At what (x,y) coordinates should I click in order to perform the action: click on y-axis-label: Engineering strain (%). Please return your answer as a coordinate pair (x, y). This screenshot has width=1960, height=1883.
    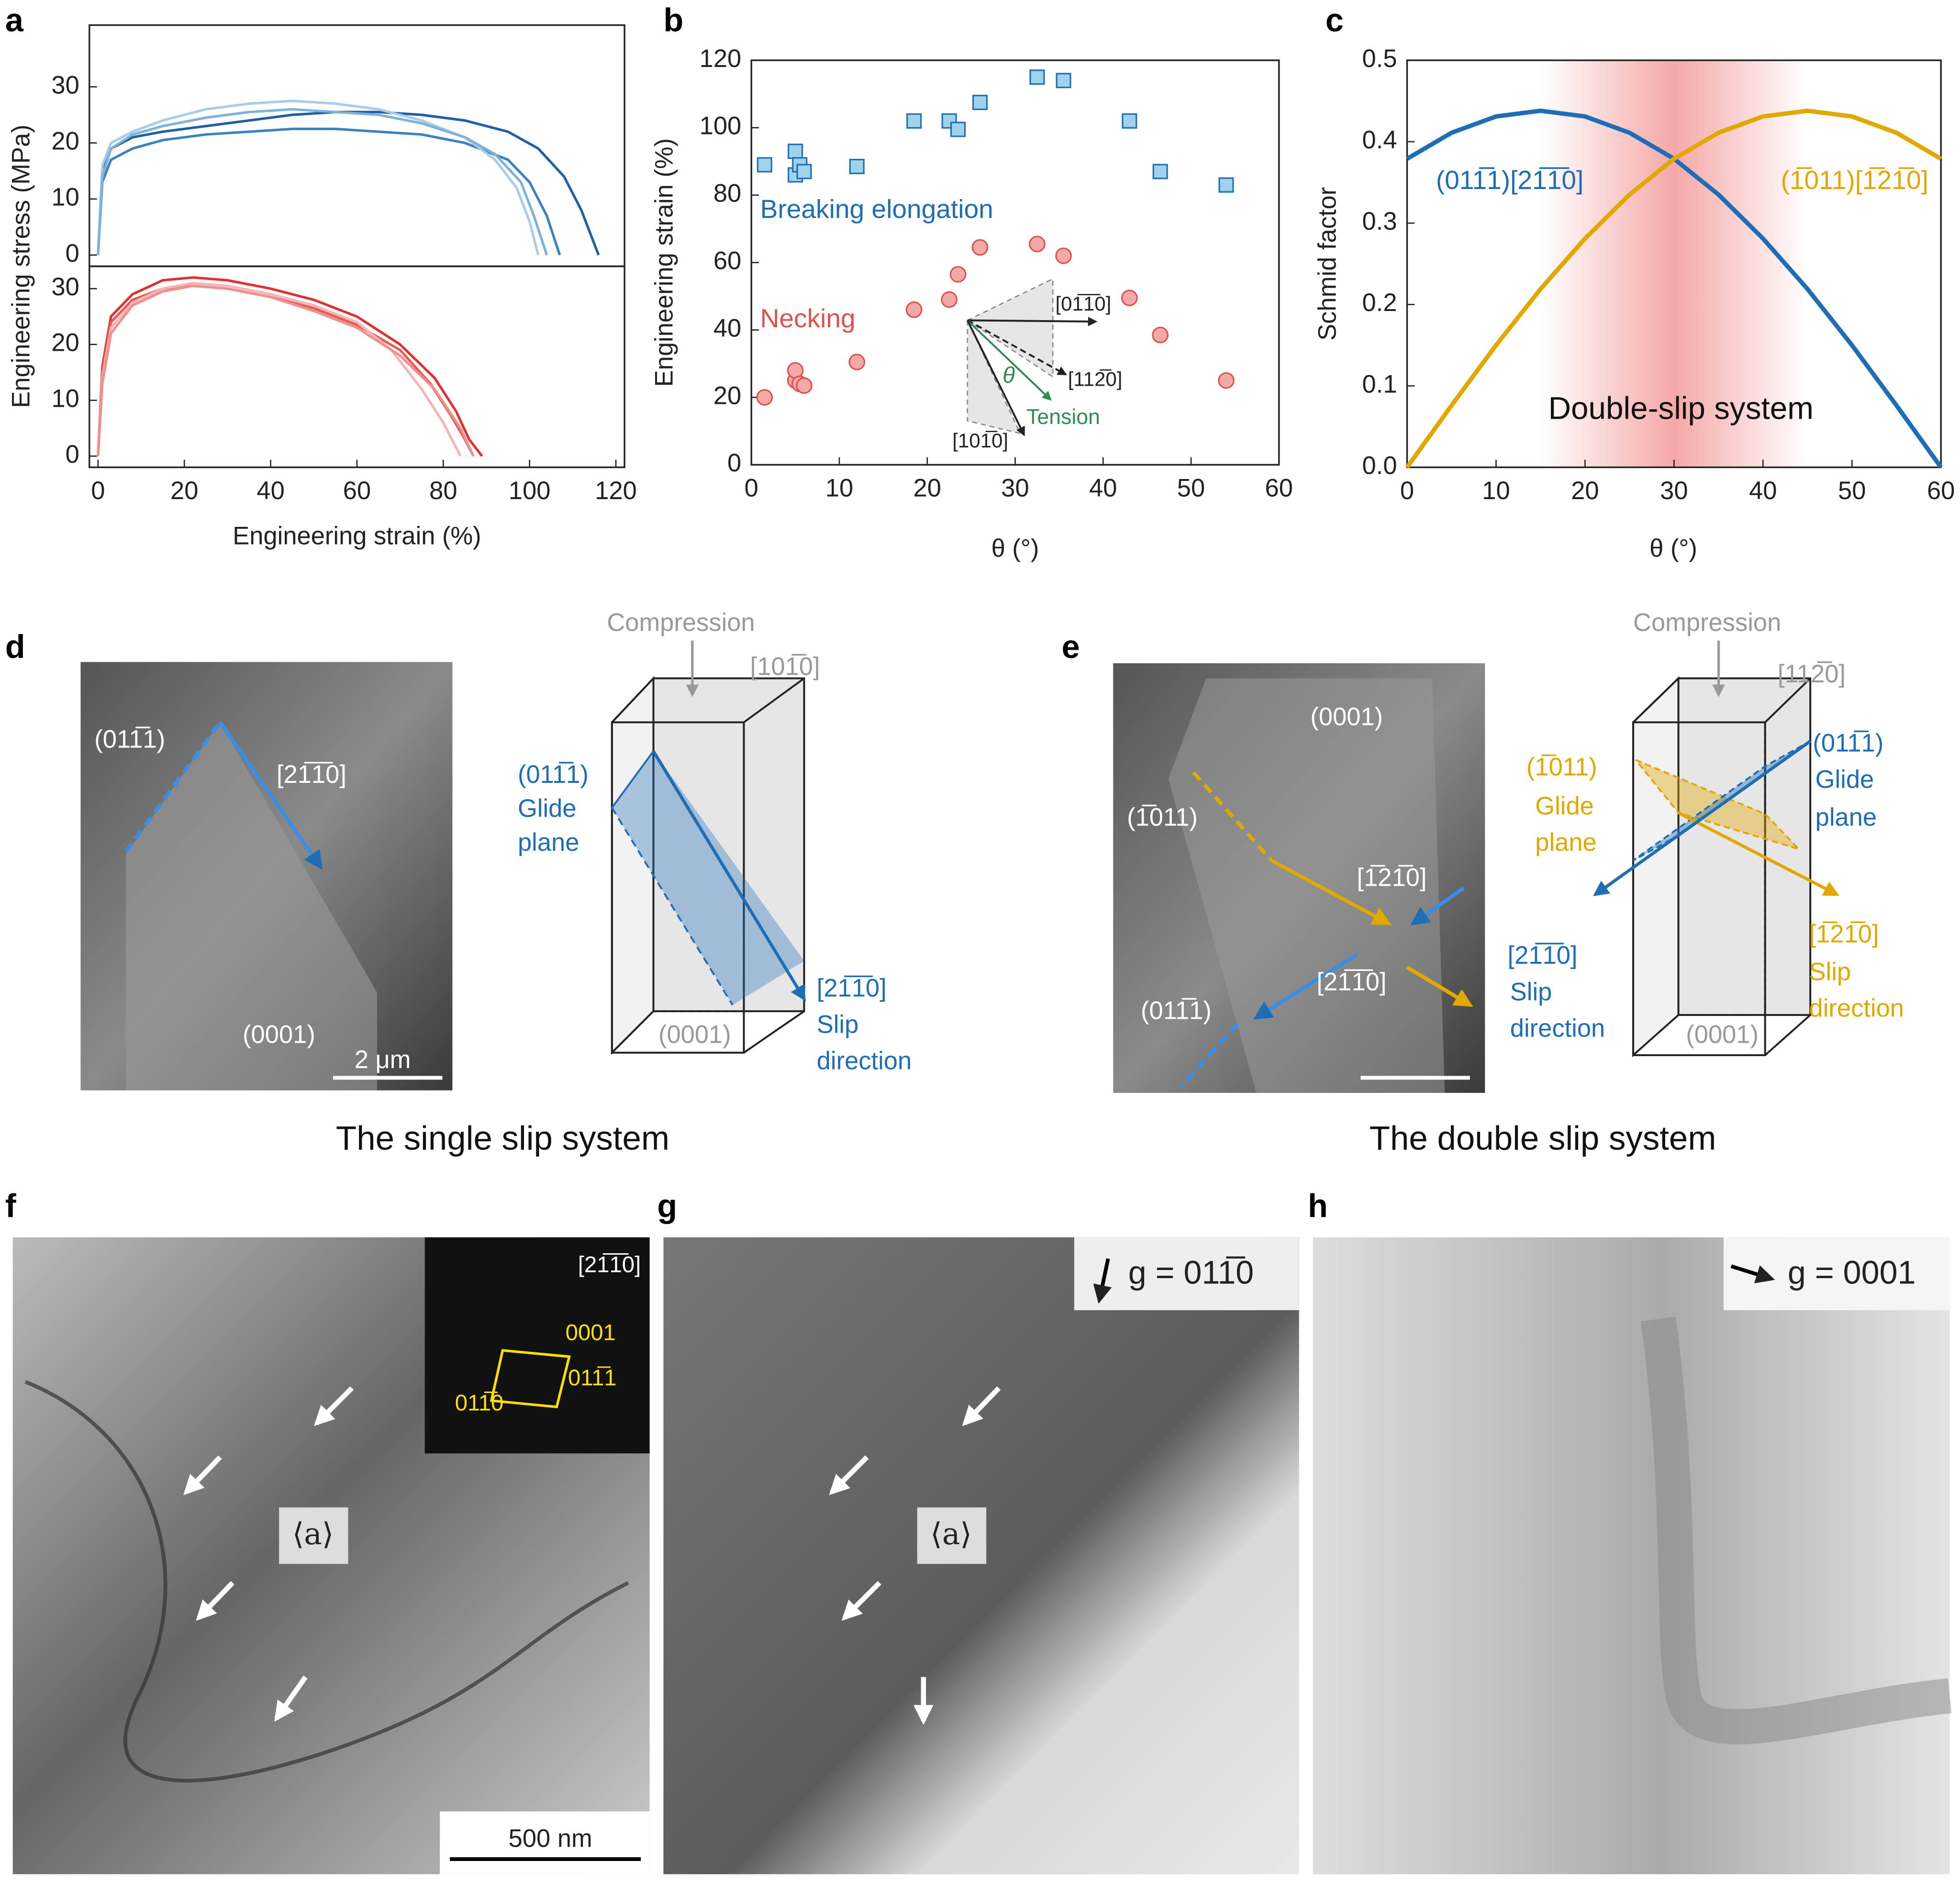
    Looking at the image, I should click on (665, 262).